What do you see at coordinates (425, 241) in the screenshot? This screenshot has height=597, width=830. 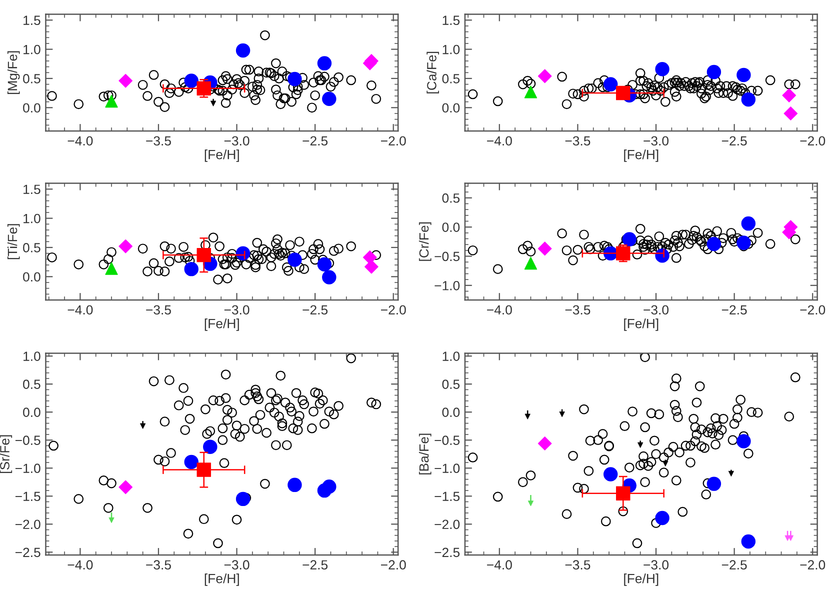 I see `y-axis-title: [Cr/Fe]` at bounding box center [425, 241].